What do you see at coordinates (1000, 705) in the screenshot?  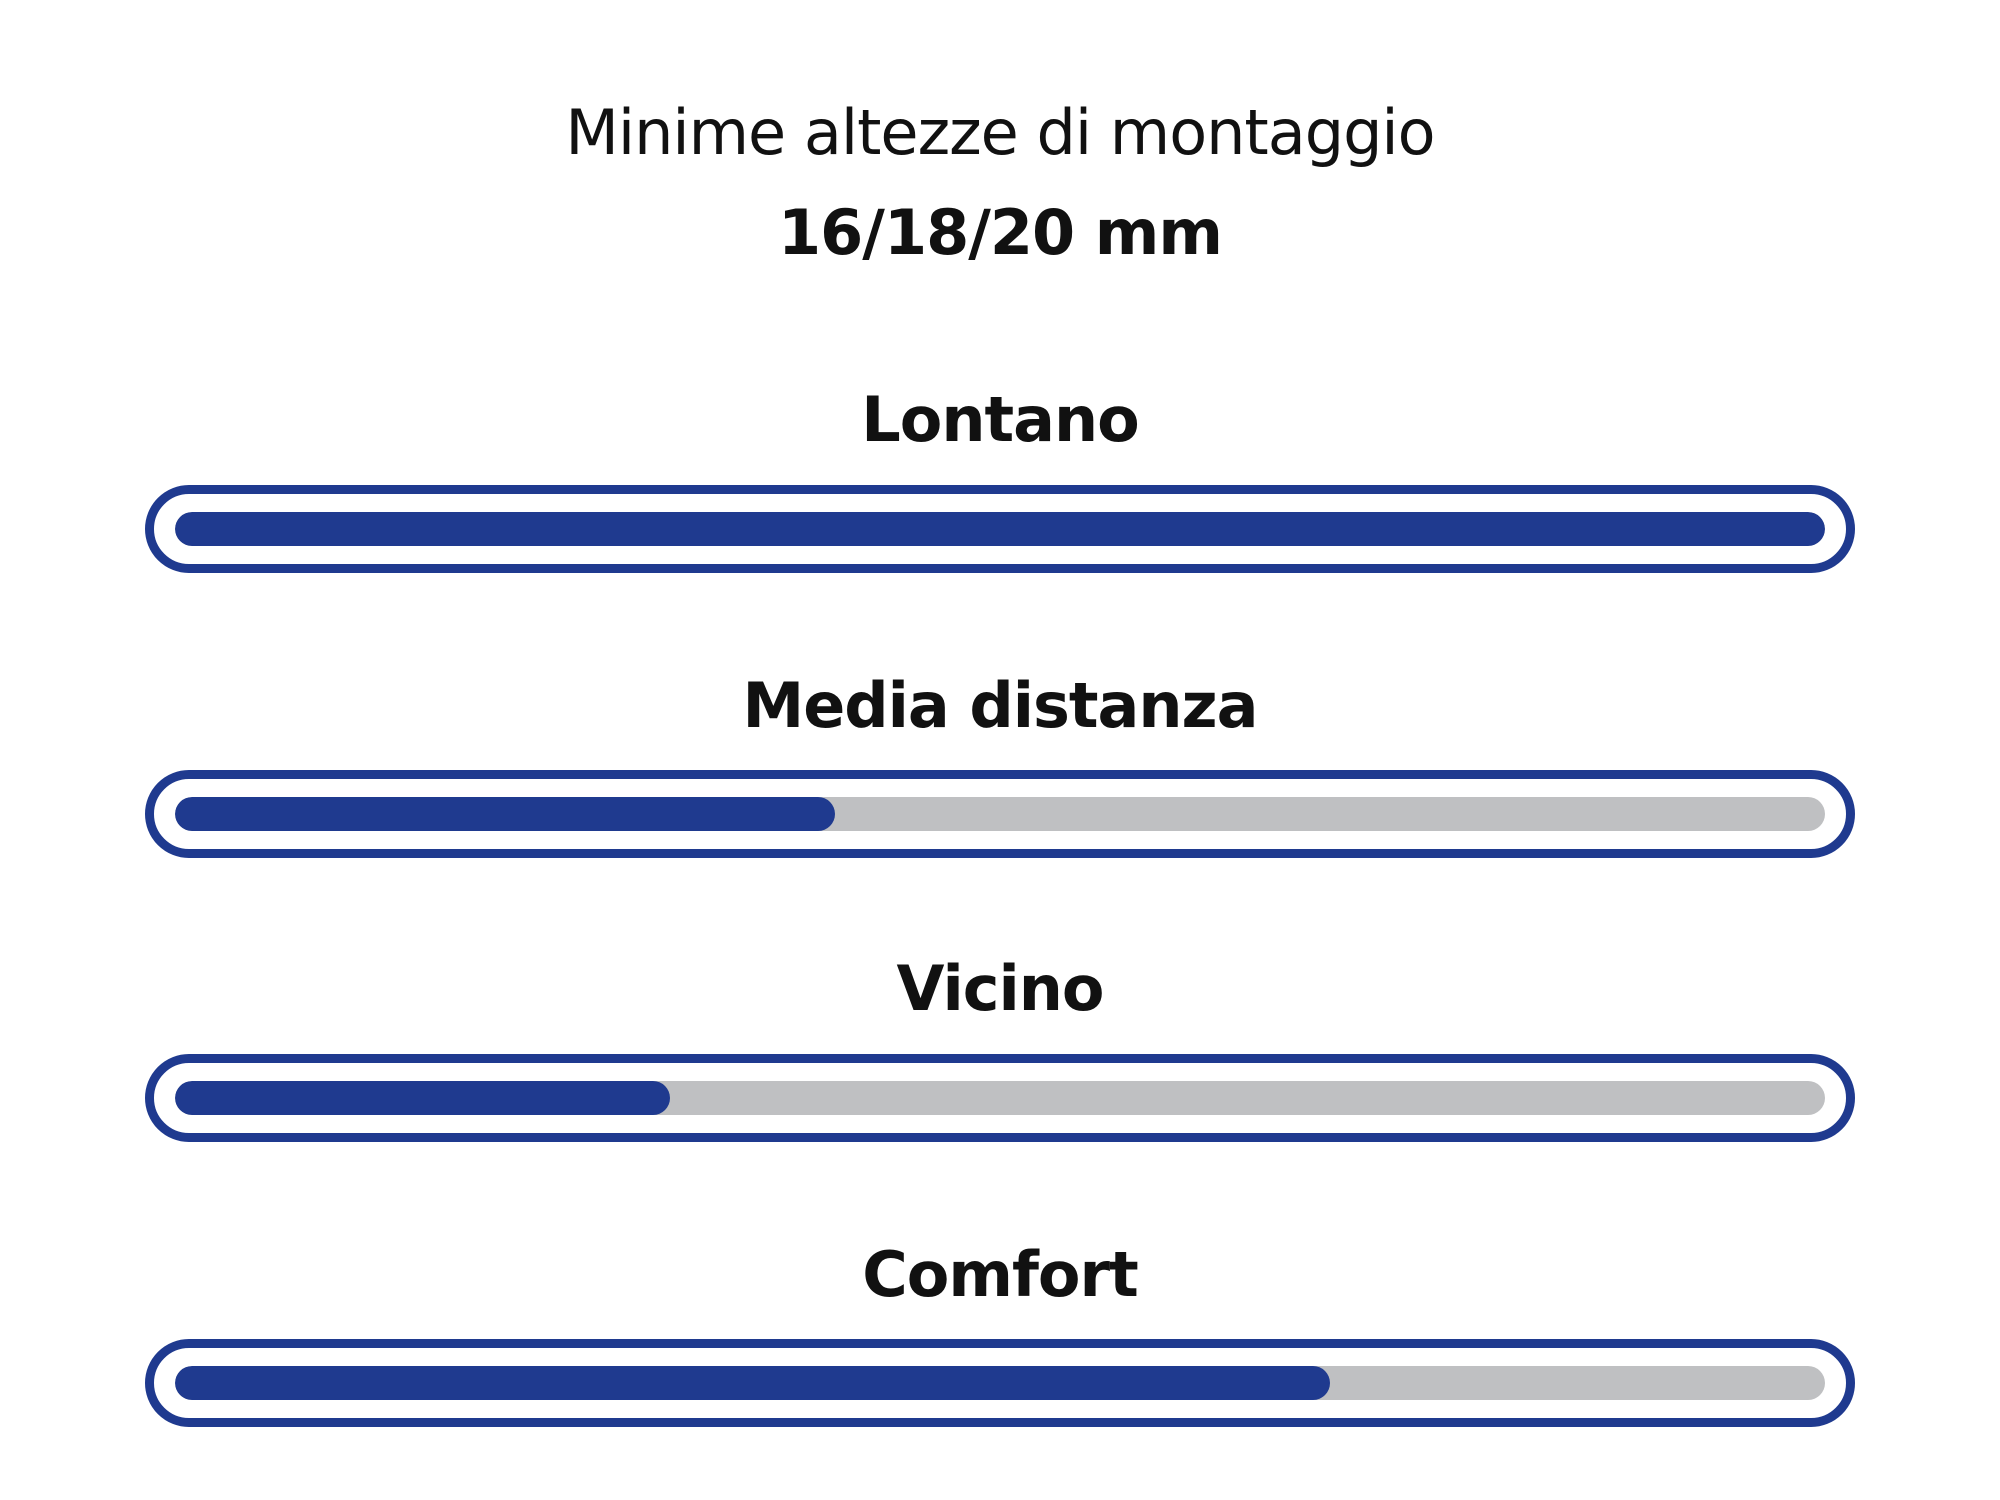 I see `bar-label: Media distanza` at bounding box center [1000, 705].